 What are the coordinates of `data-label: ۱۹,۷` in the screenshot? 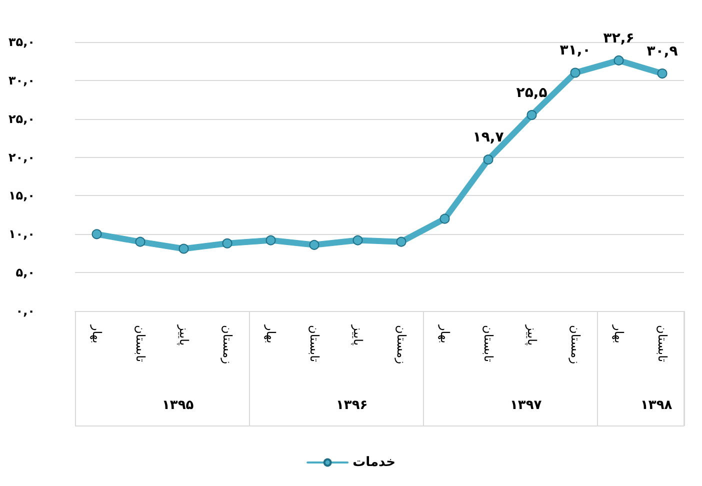 It's located at (488, 138).